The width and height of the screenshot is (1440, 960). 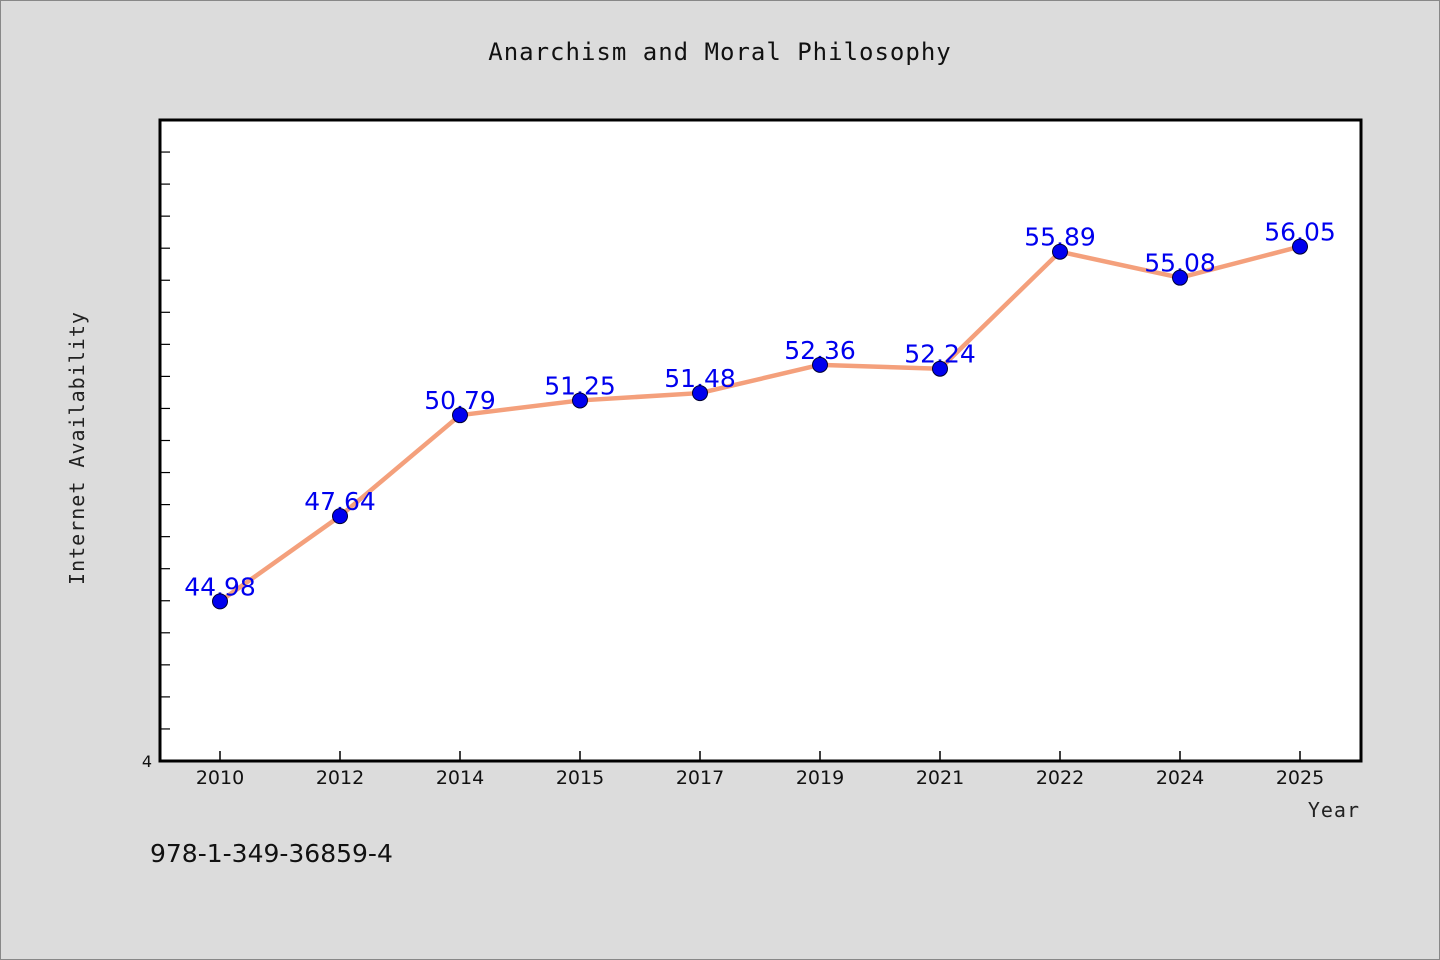 I want to click on x-tick-label: 2012, so click(x=340, y=778).